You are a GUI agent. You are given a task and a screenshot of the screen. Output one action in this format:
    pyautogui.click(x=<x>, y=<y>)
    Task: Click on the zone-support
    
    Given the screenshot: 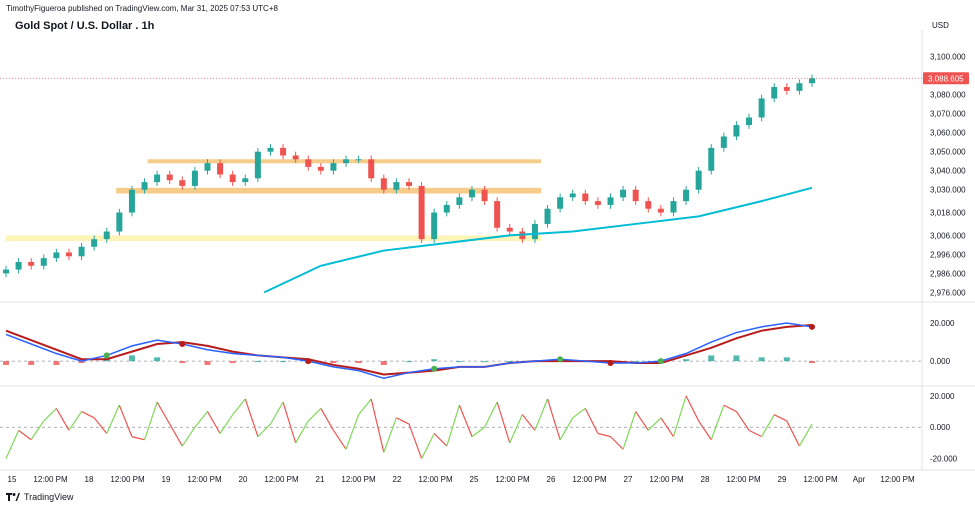 What is the action you would take?
    pyautogui.click(x=274, y=238)
    